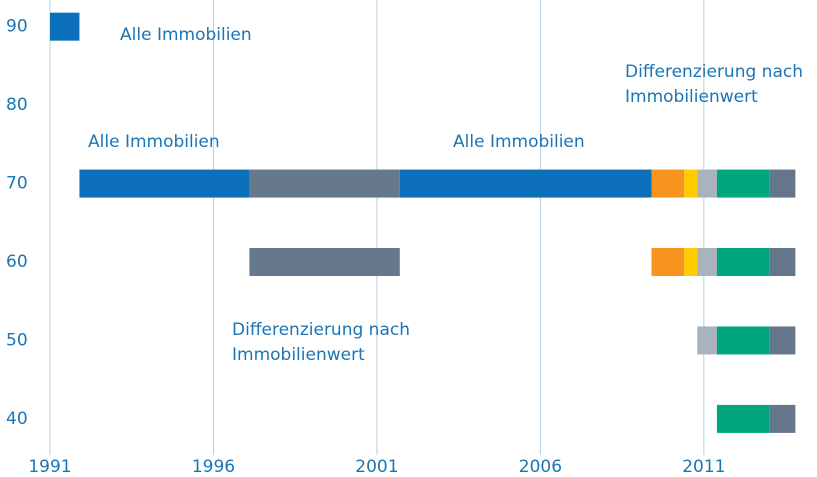  Describe the element at coordinates (17, 27) in the screenshot. I see `y-tick-label: 90` at that location.